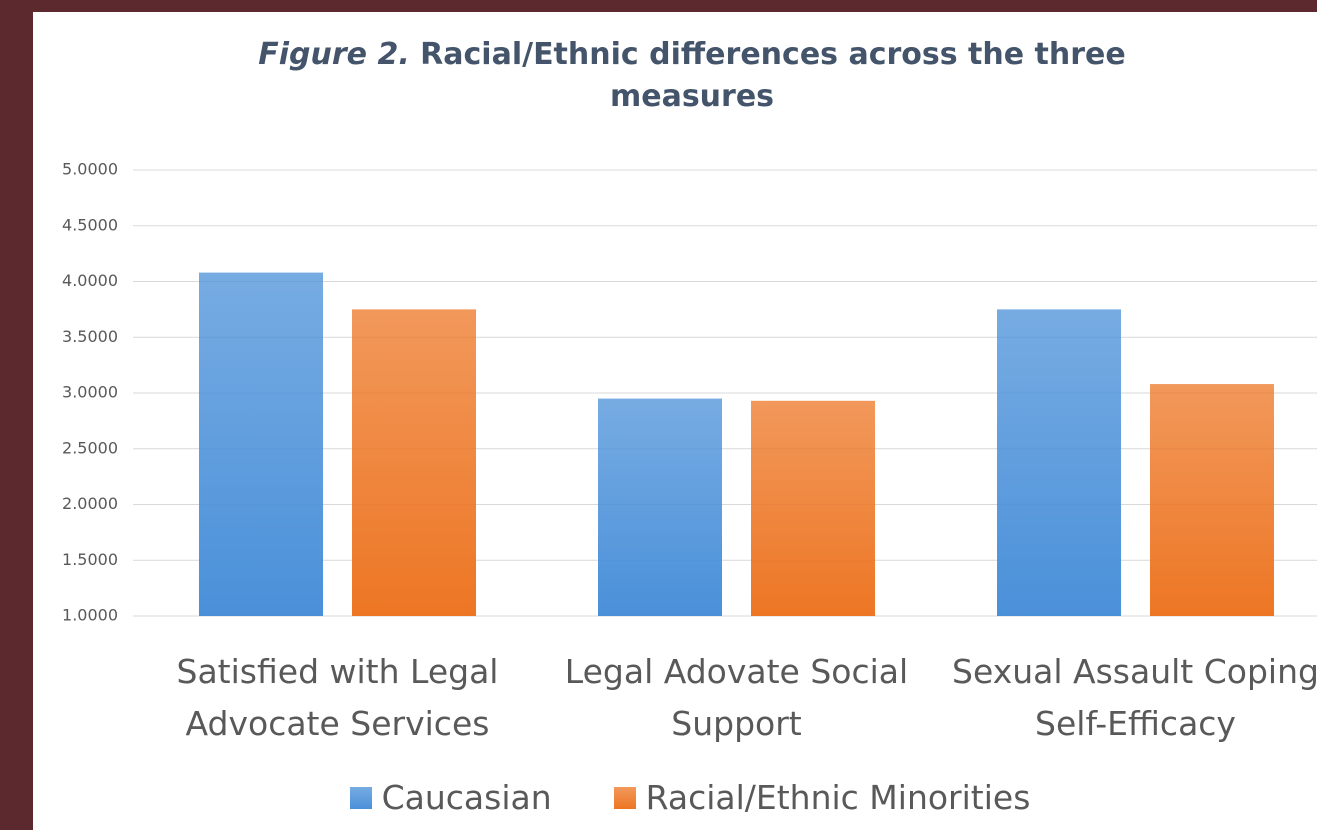  What do you see at coordinates (90, 169) in the screenshot?
I see `y-tick-label: 5.0000` at bounding box center [90, 169].